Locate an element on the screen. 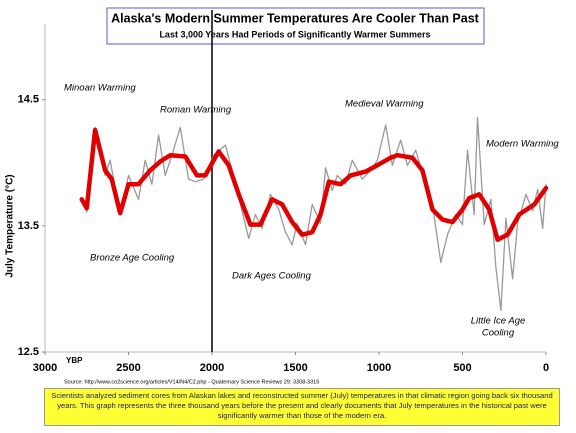 The image size is (576, 433). annotation: Modern Warming is located at coordinates (522, 144).